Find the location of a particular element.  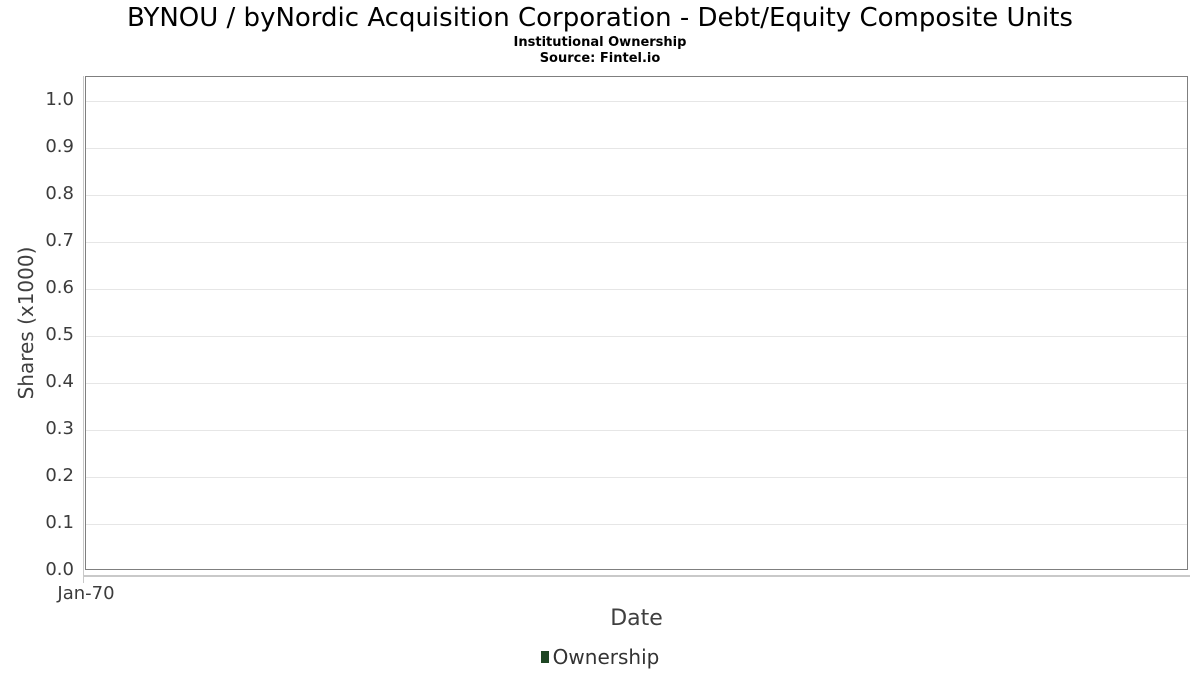

chart-source: Source: Fintel.io is located at coordinates (600, 58).